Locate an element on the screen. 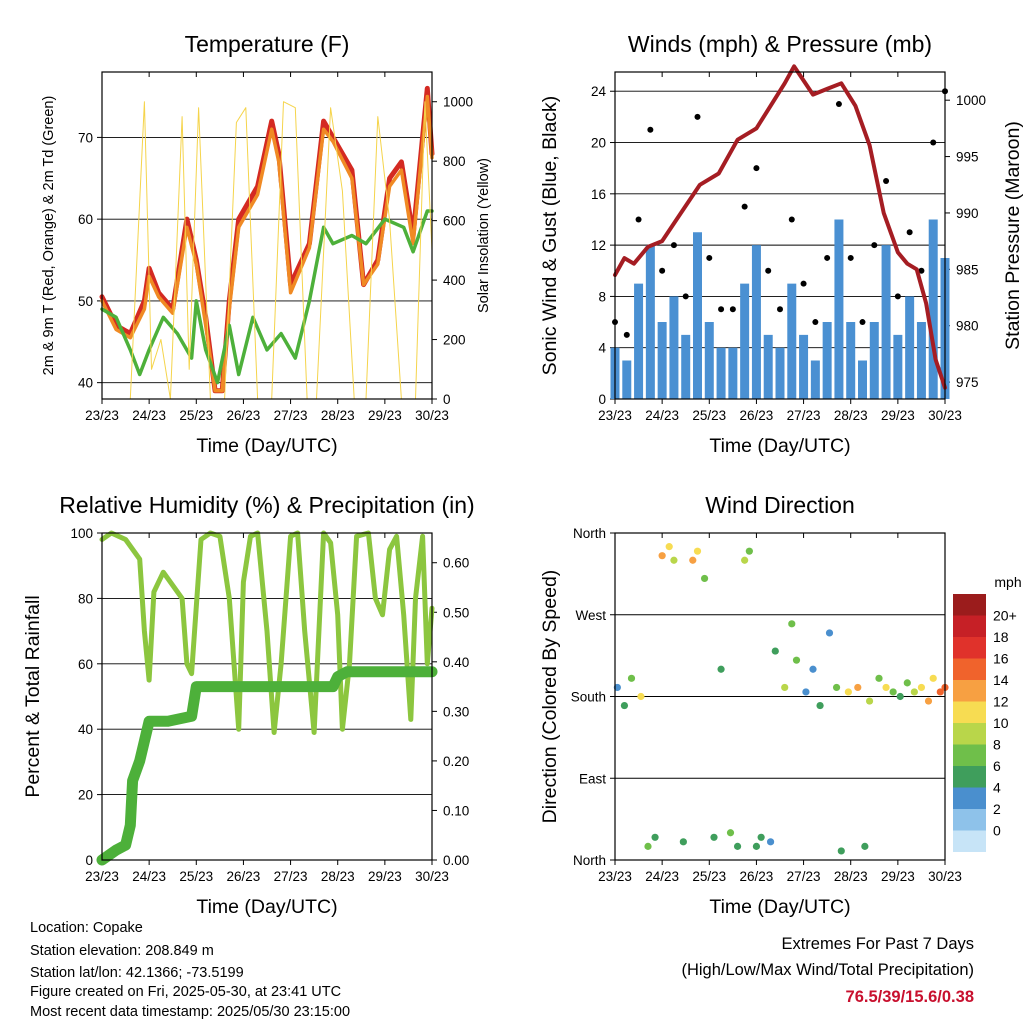  colorbar-label: 20+ is located at coordinates (1005, 616).